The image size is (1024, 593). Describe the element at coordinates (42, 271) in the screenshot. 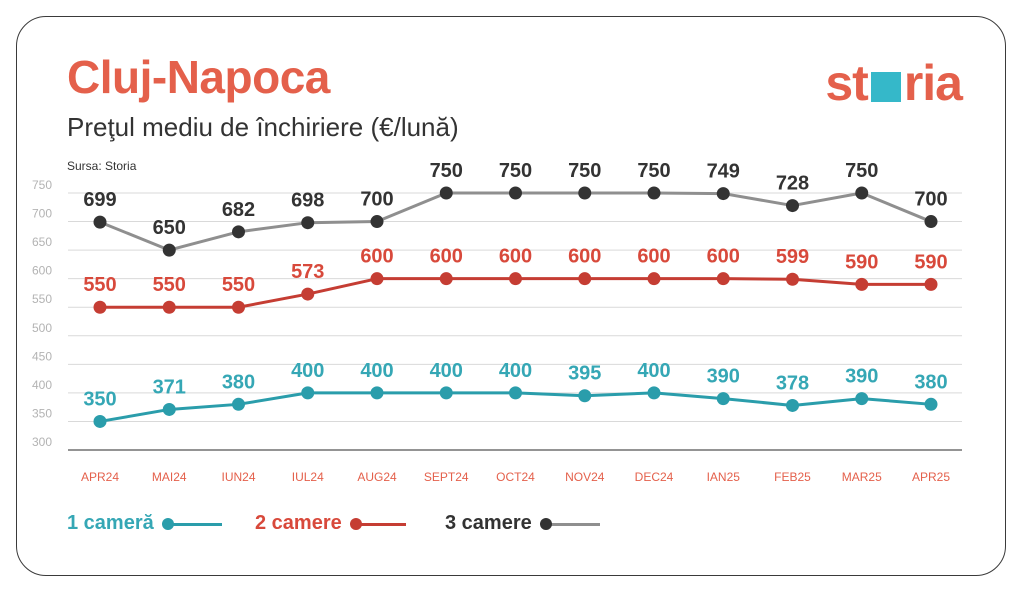

I see `y-tick-label: 600` at that location.